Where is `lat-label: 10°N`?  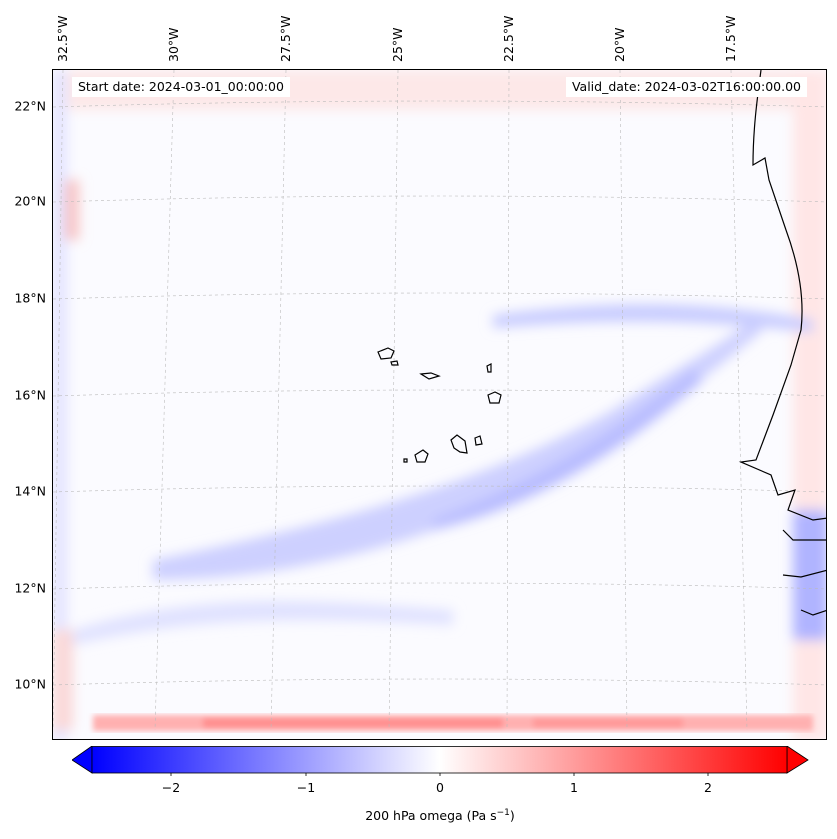 lat-label: 10°N is located at coordinates (30, 684).